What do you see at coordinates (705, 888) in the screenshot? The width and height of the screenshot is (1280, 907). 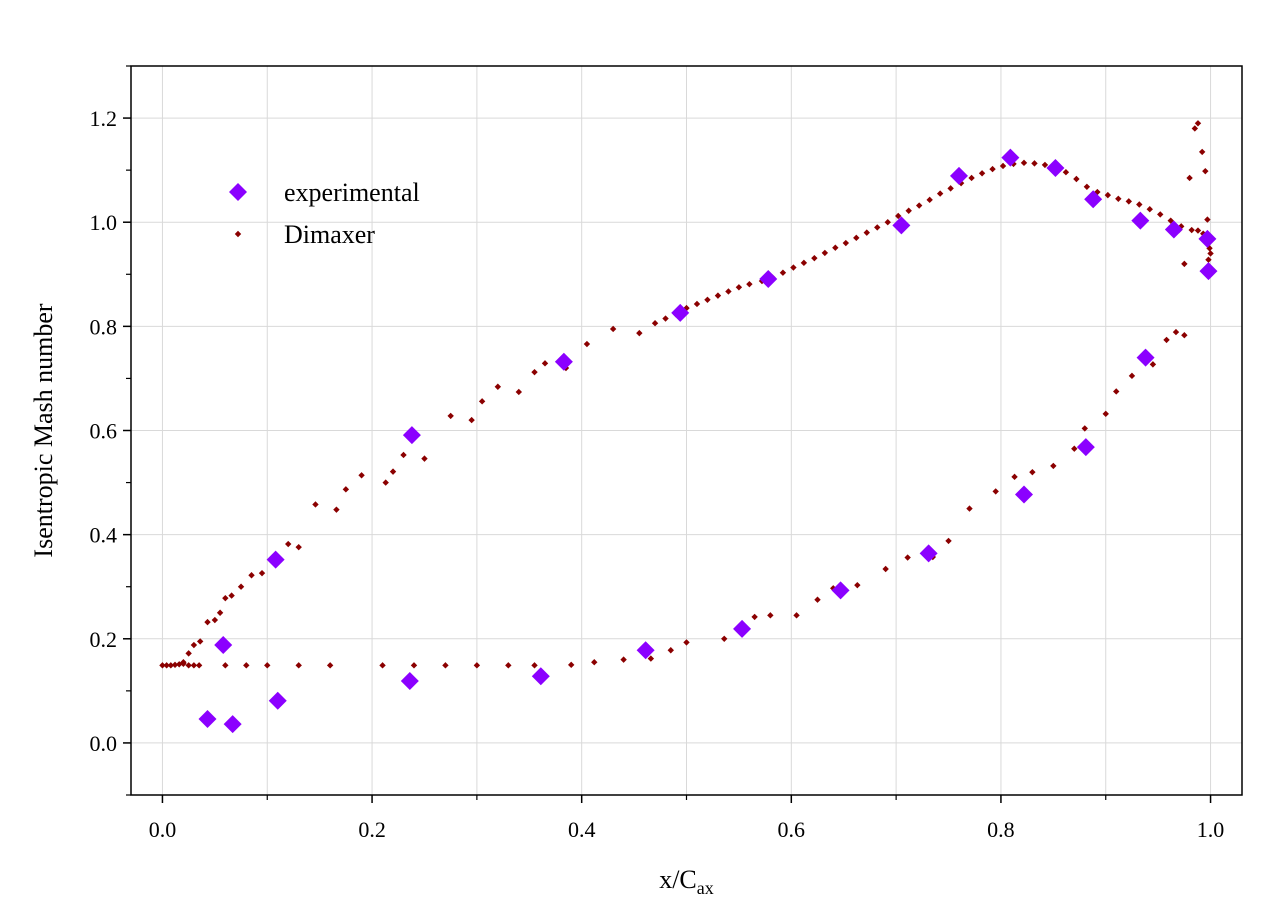 I see `x-axis-title-subscript: ax` at bounding box center [705, 888].